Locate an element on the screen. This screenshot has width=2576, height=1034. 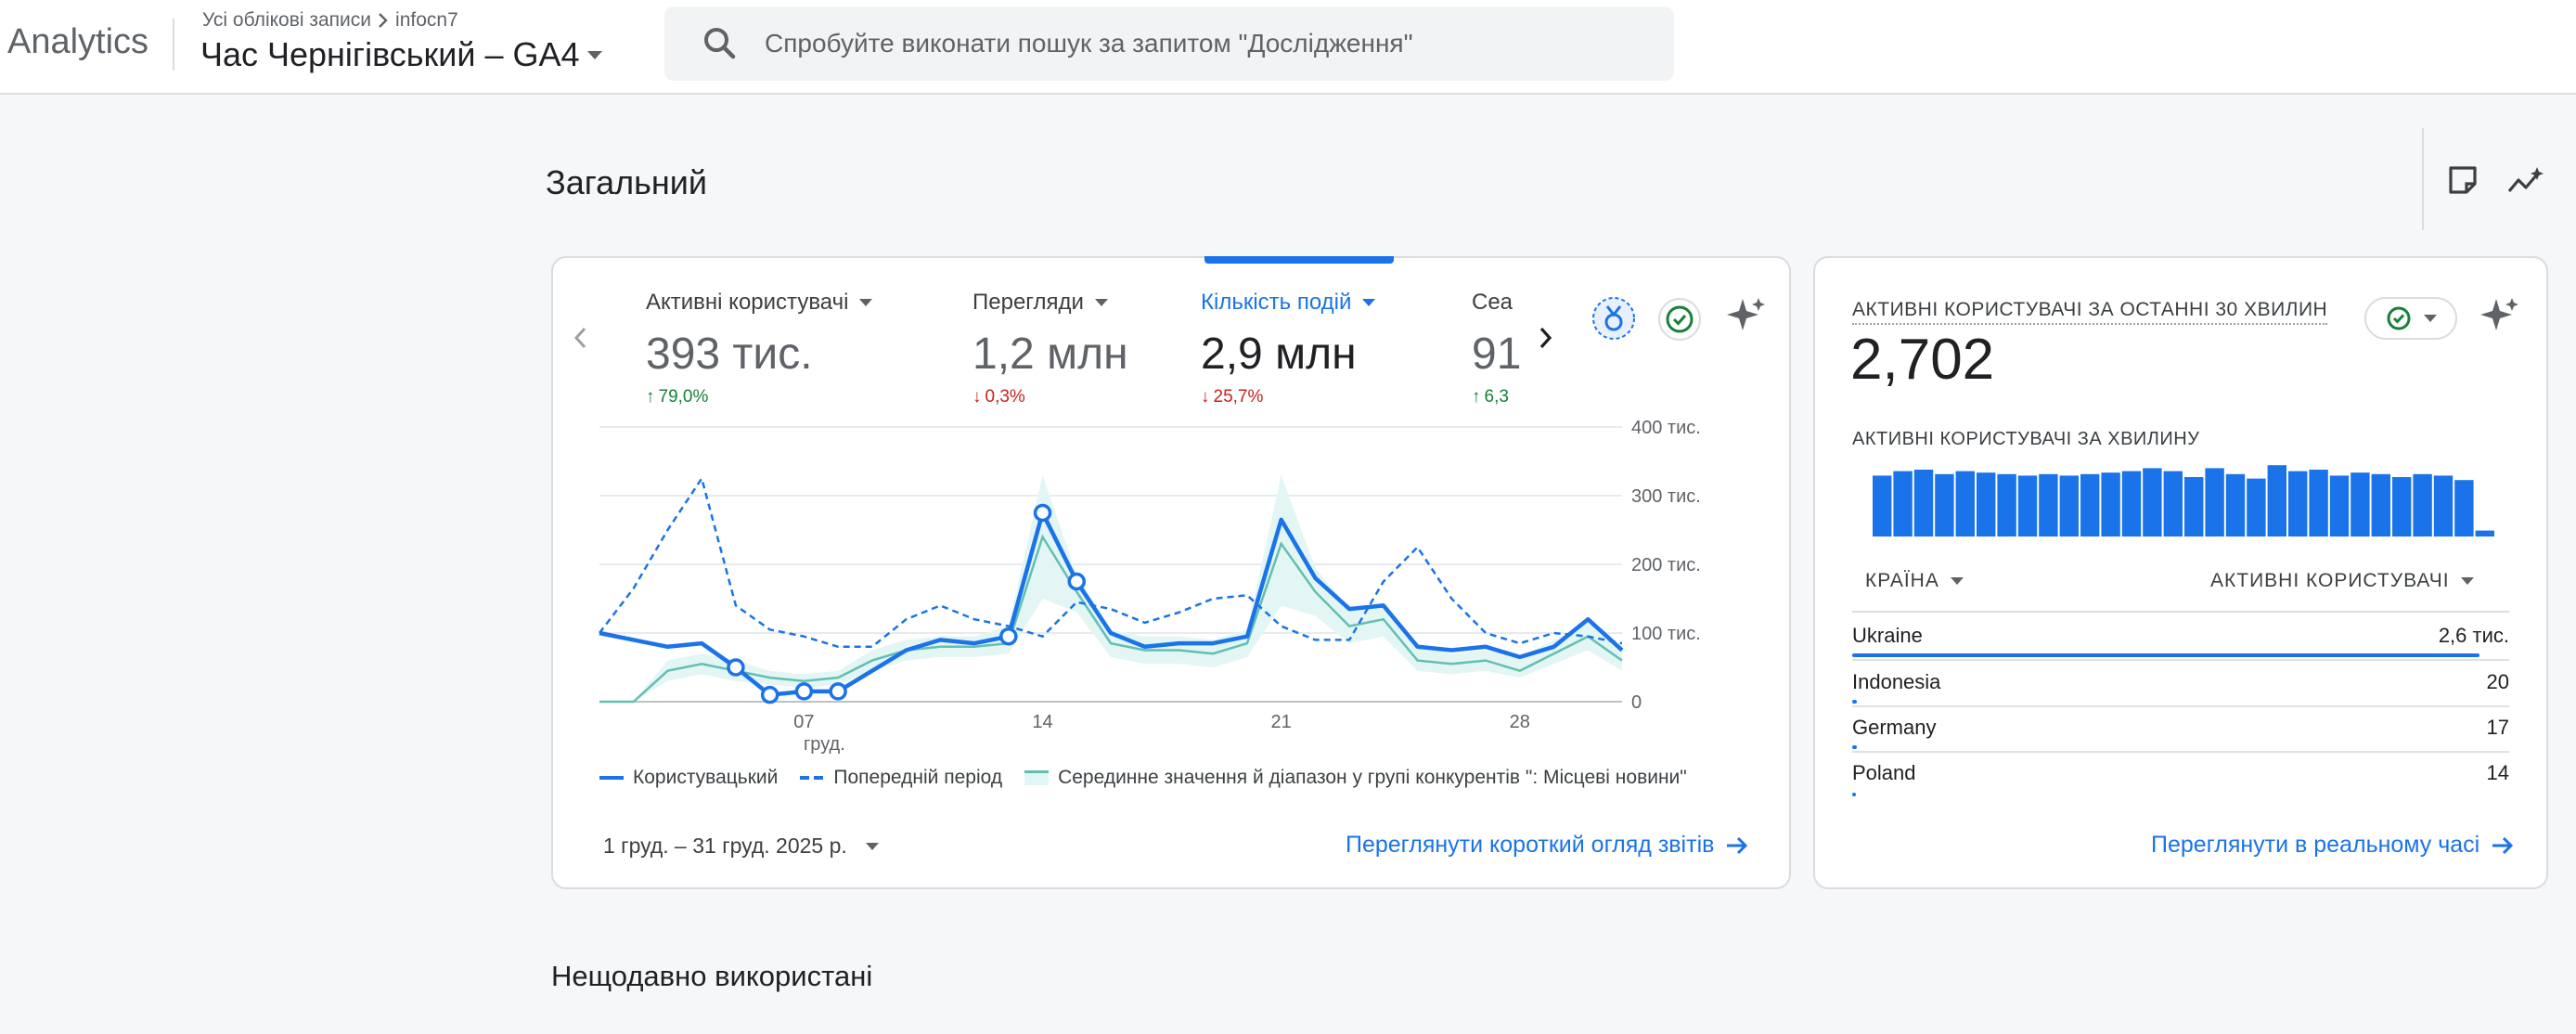
metric-active-users: Активні користувачі 393 тис. ↑ 79,0% is located at coordinates (759, 348).